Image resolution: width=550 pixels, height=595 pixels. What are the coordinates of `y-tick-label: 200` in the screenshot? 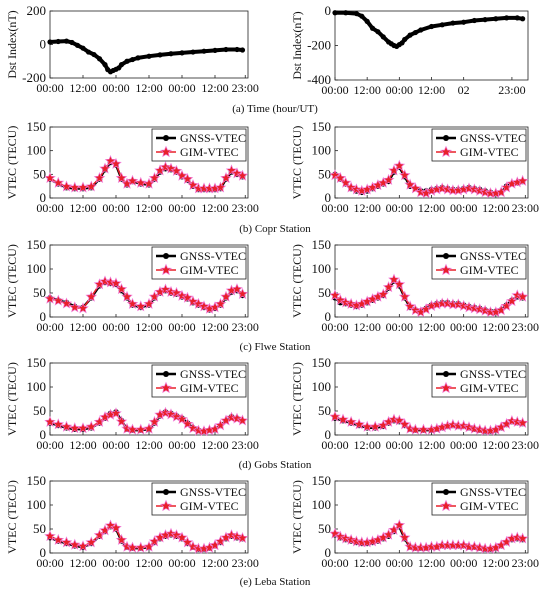 It's located at (37, 10).